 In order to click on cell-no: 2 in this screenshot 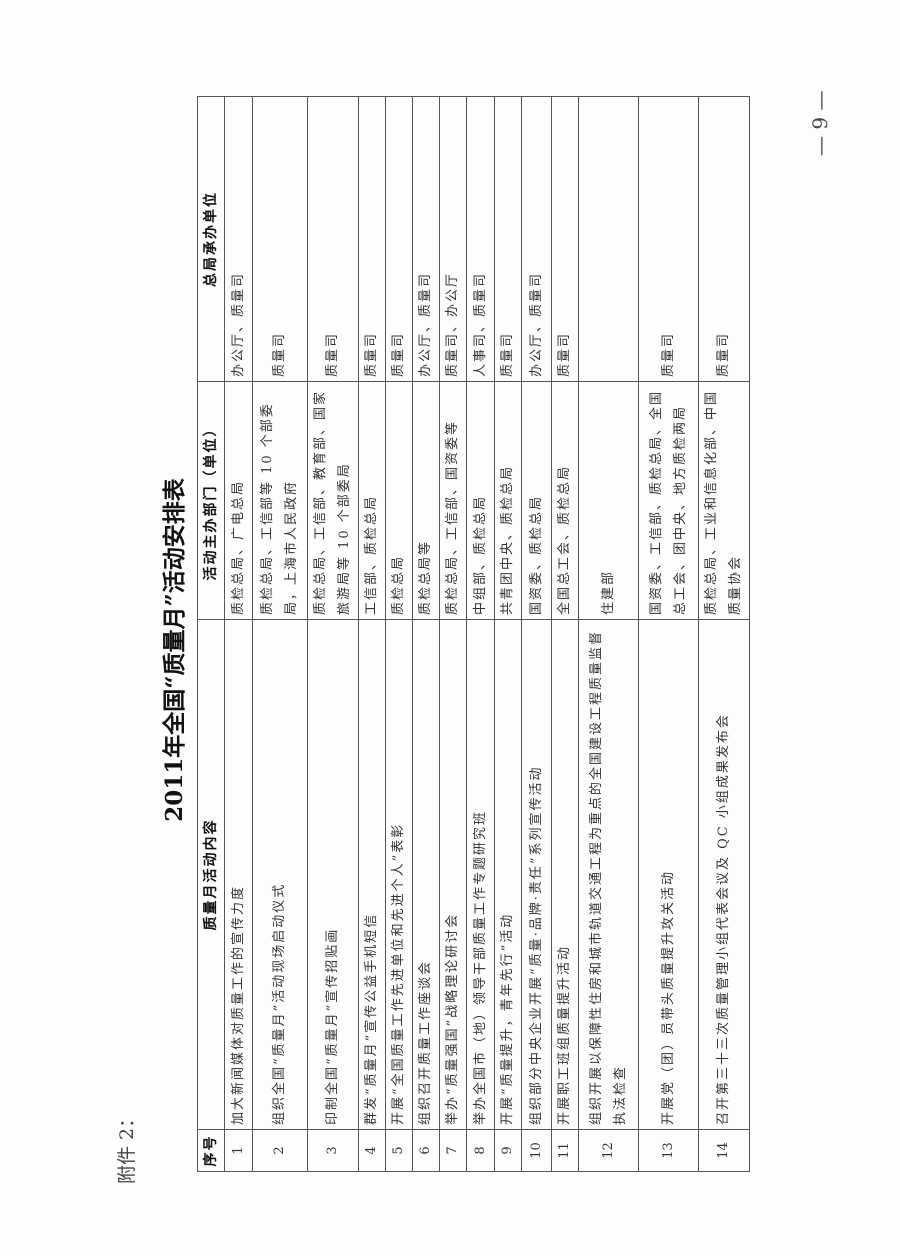, I will do `click(280, 1150)`.